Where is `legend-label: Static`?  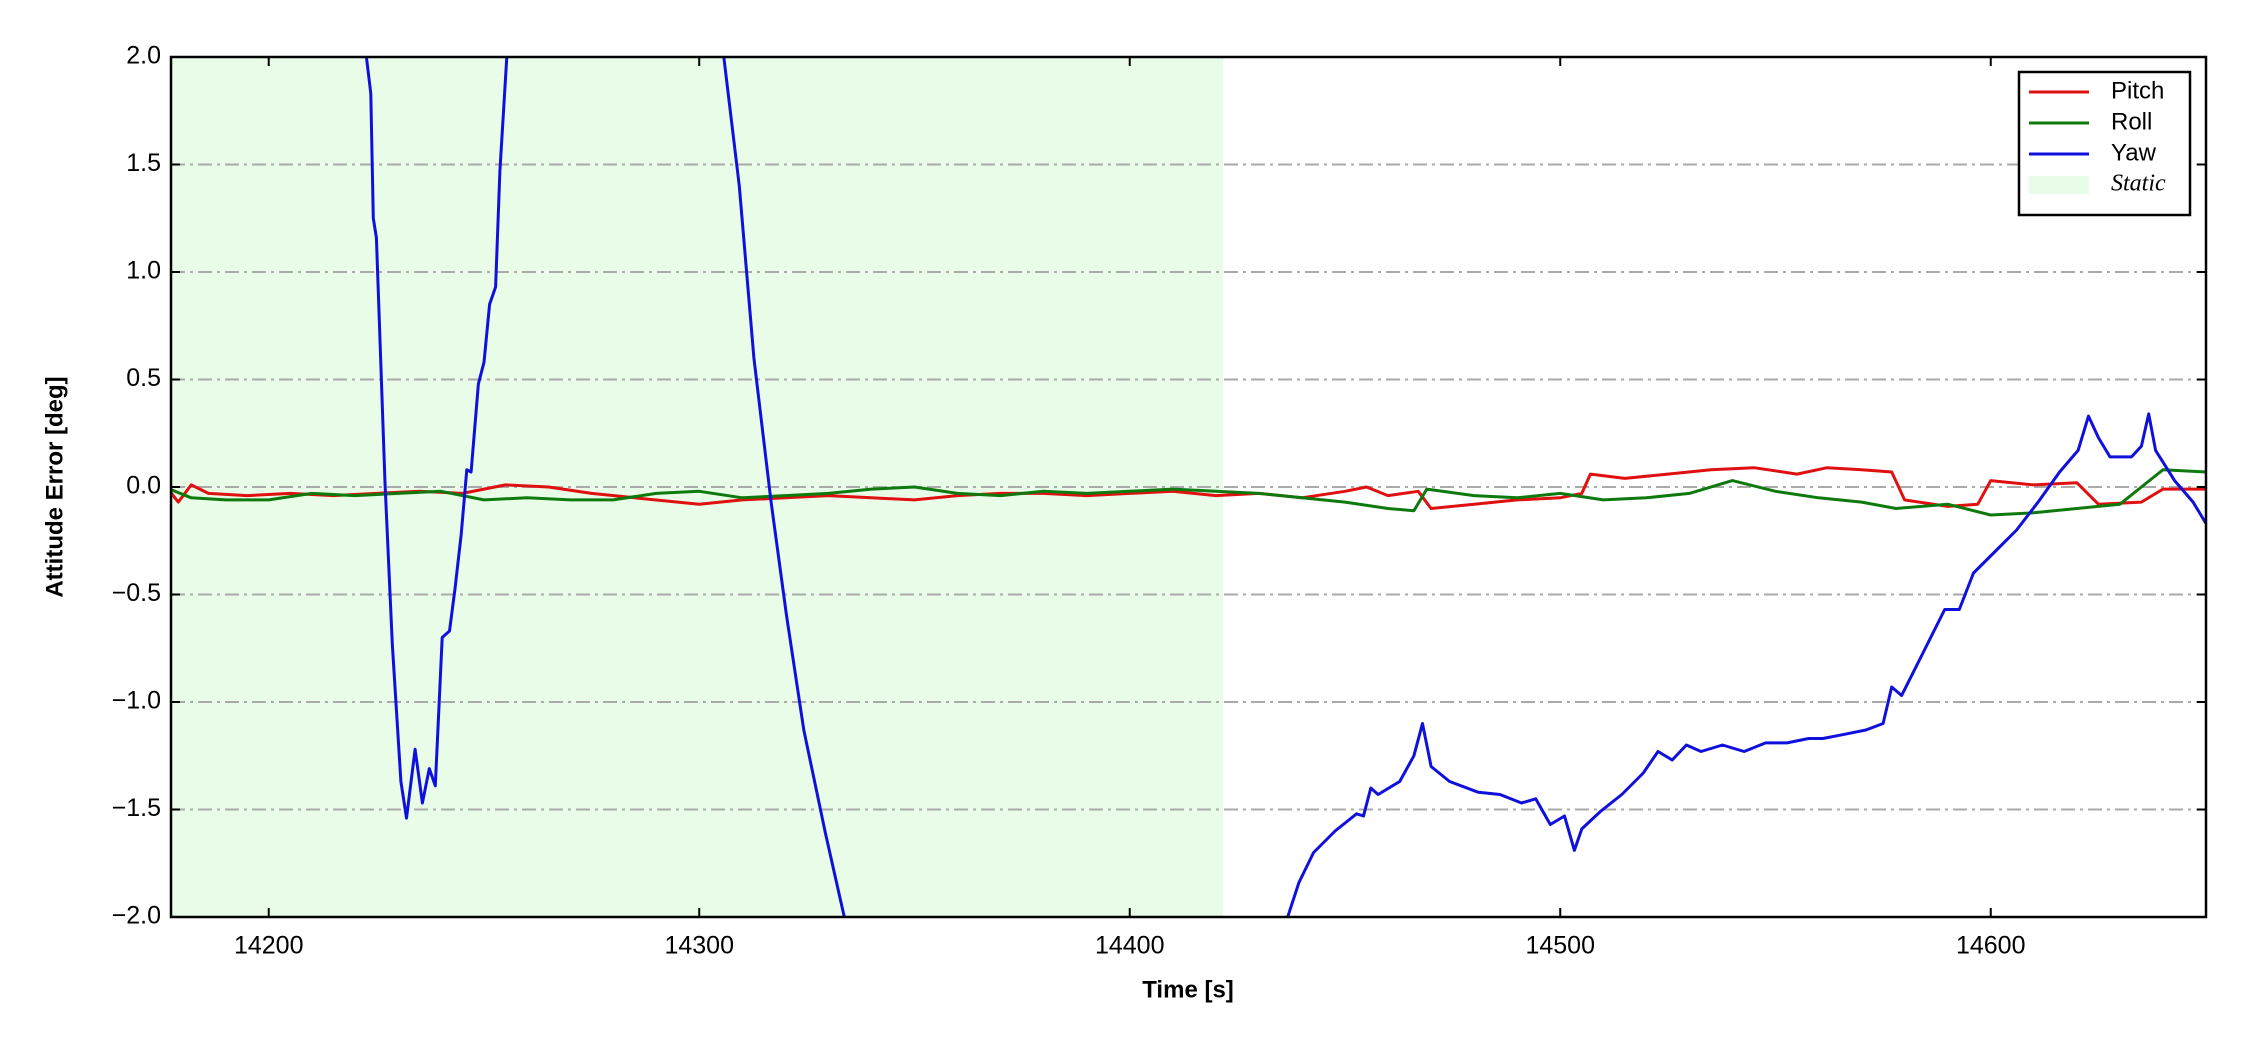
legend-label: Static is located at coordinates (2138, 184).